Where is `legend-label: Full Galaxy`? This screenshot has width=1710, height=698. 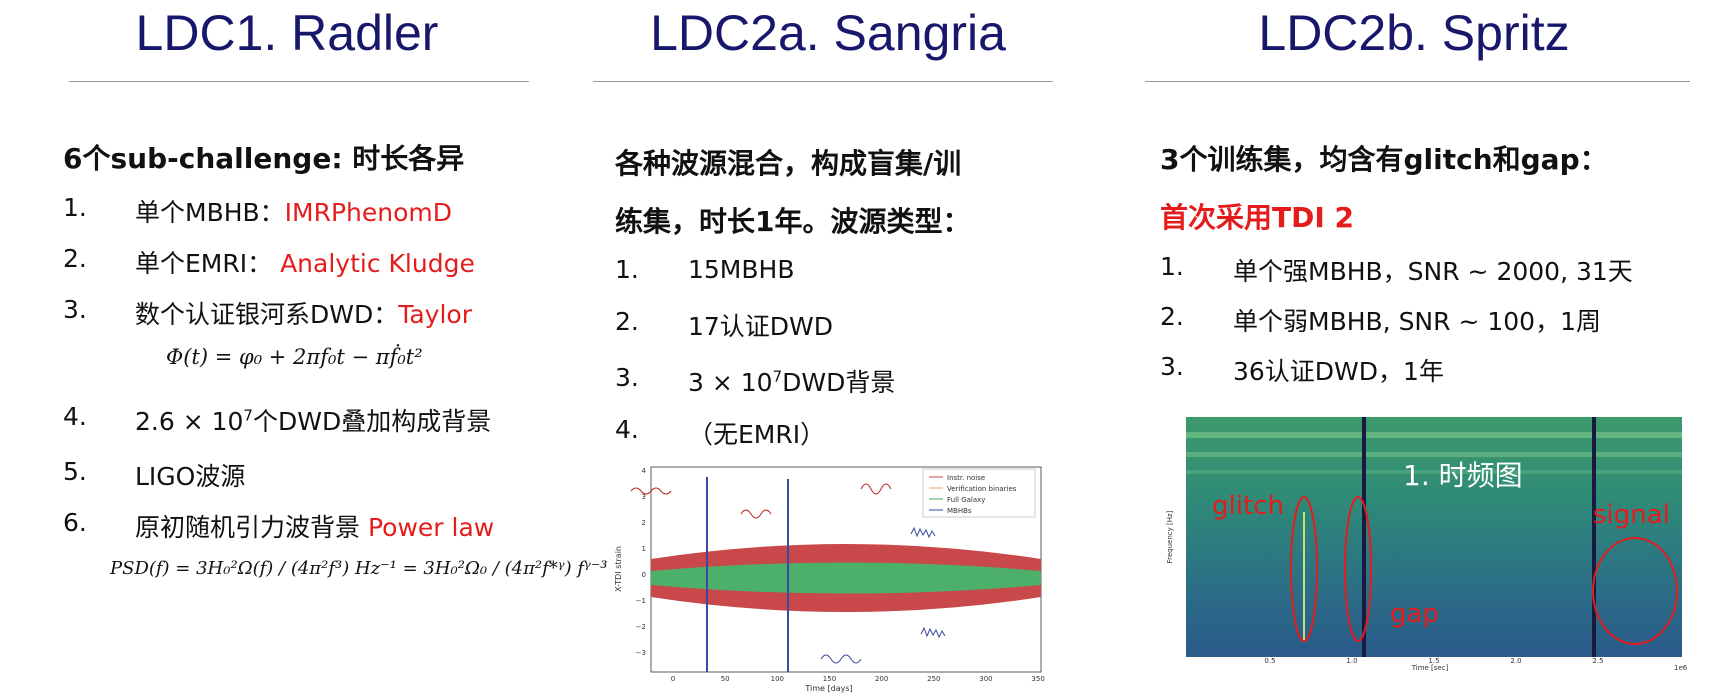 legend-label: Full Galaxy is located at coordinates (966, 500).